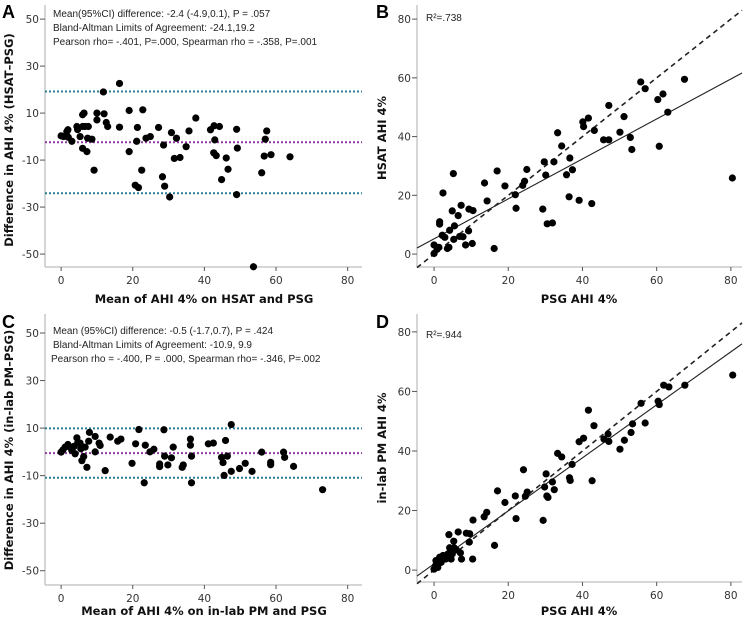 This screenshot has width=744, height=621. I want to click on y-tick-label: 20, so click(404, 512).